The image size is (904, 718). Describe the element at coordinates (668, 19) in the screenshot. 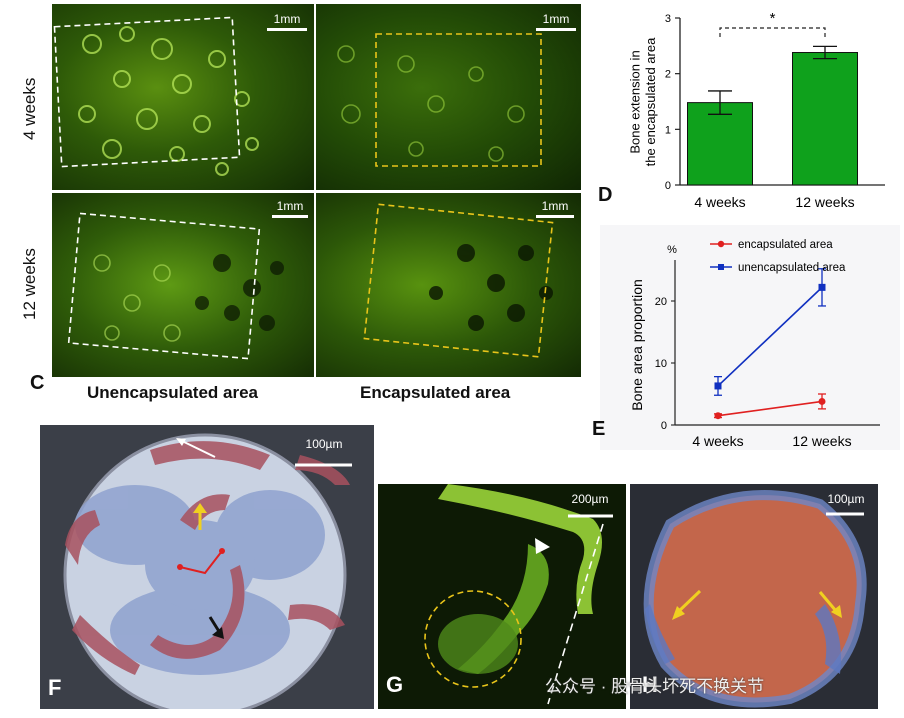

I see `y-tick-label: 3` at that location.